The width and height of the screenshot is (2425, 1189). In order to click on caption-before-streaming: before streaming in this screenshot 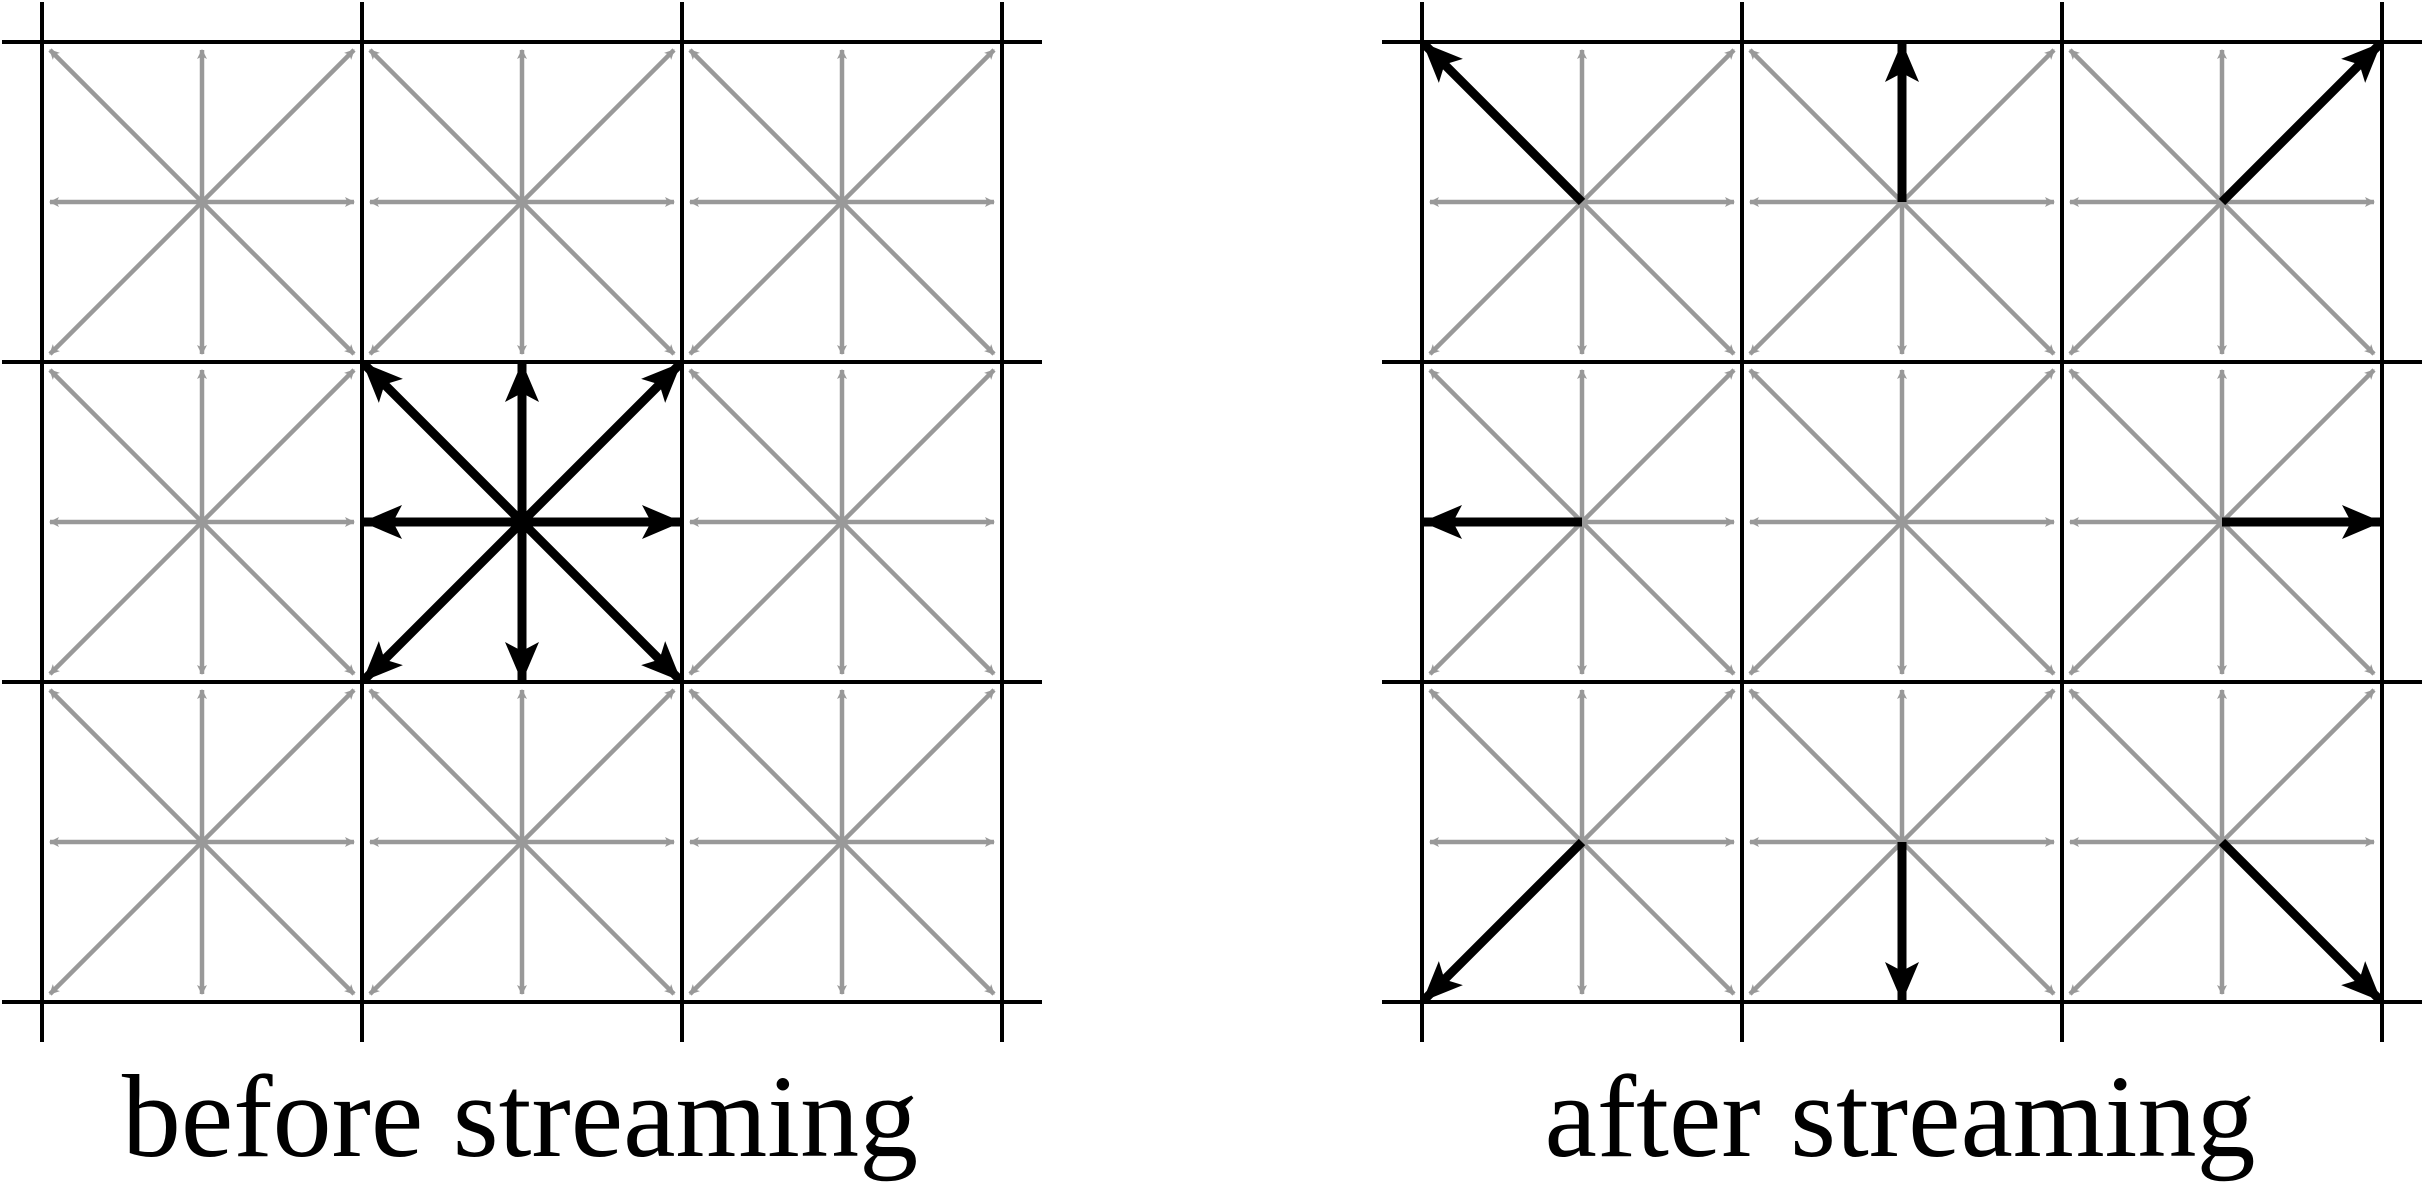, I will do `click(520, 1116)`.